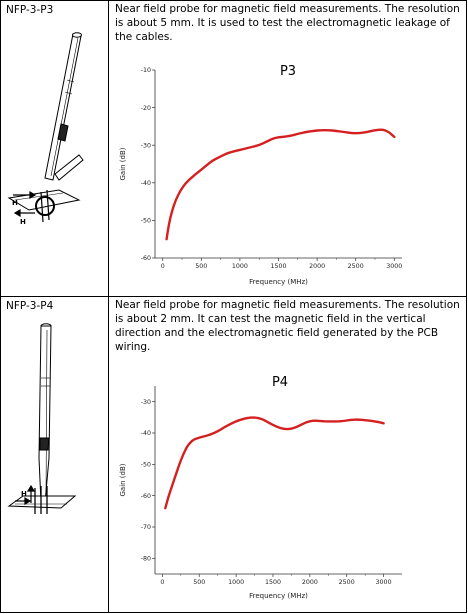  I want to click on probe-loop, so click(45, 206).